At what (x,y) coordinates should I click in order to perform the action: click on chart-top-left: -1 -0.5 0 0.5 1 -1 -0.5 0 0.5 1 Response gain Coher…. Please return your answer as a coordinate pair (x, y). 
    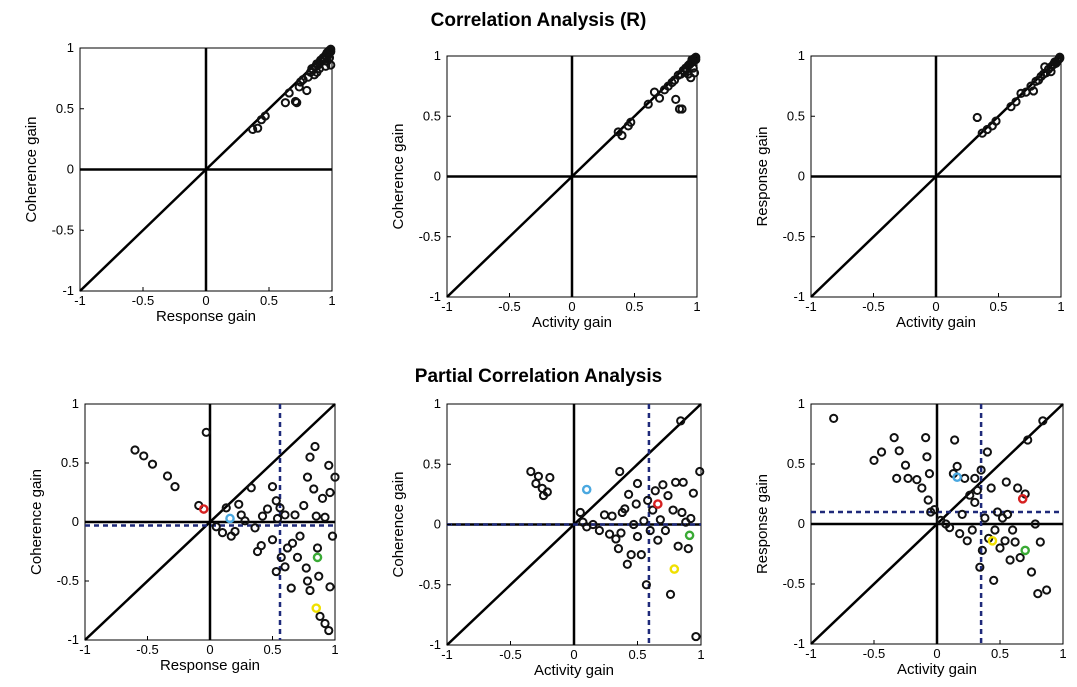
    Looking at the image, I should click on (179, 182).